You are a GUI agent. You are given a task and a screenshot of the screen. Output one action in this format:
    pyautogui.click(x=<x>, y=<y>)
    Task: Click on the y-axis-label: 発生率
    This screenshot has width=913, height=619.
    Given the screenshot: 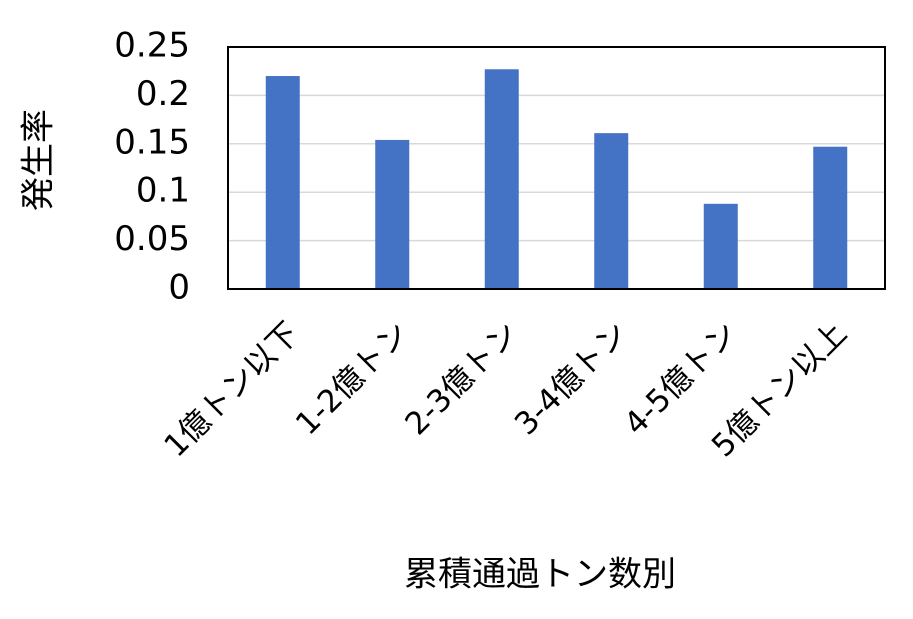 What is the action you would take?
    pyautogui.click(x=39, y=160)
    